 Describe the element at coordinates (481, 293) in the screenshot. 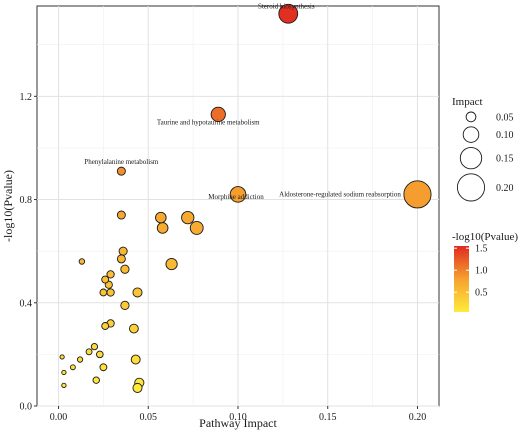

I see `color-legend-label: 0.5` at that location.